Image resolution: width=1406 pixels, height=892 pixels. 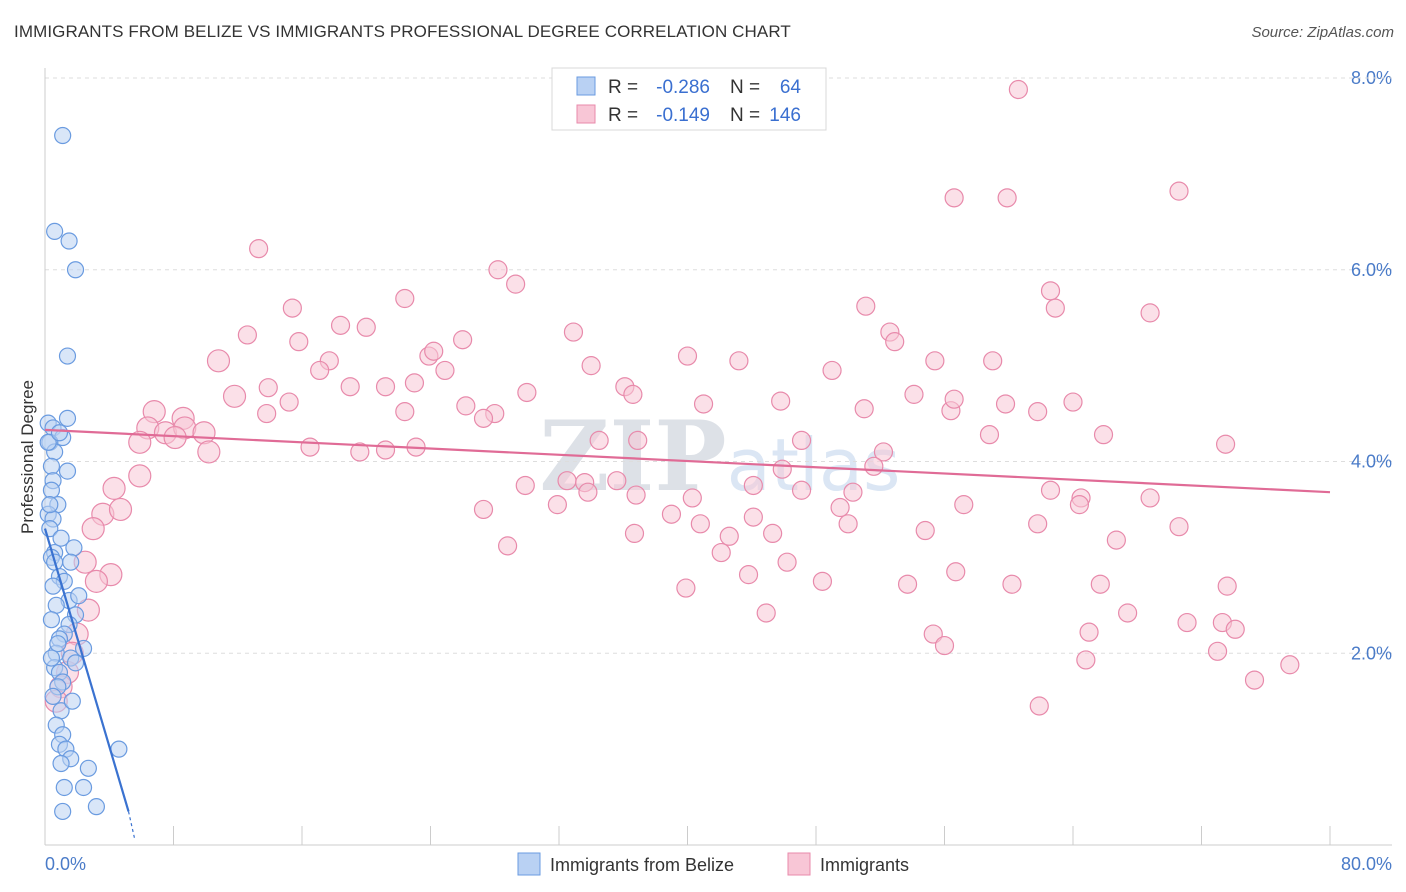 I want to click on x-tick-label: 0.0%, so click(x=65, y=864).